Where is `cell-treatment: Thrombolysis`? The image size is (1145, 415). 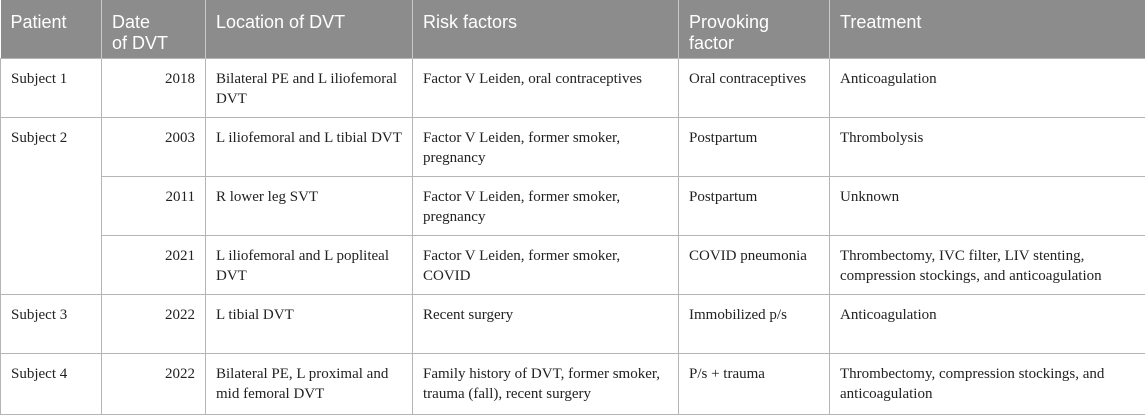 cell-treatment: Thrombolysis is located at coordinates (987, 146).